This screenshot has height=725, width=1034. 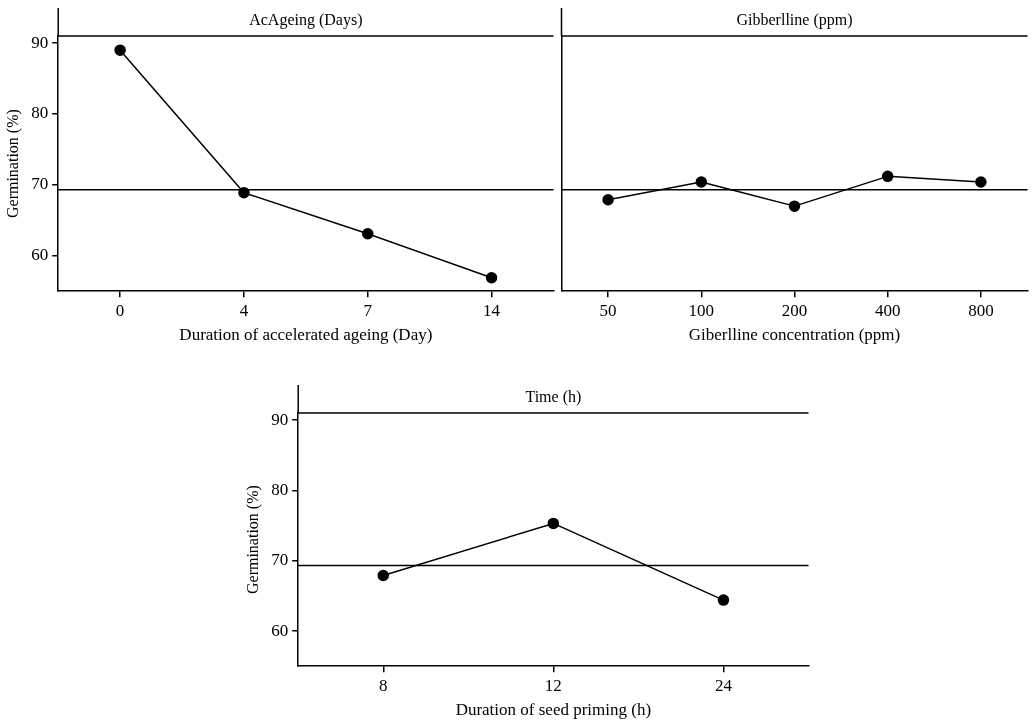 What do you see at coordinates (306, 335) in the screenshot?
I see `x-axis-title: Duration of accelerated ageing (Day)` at bounding box center [306, 335].